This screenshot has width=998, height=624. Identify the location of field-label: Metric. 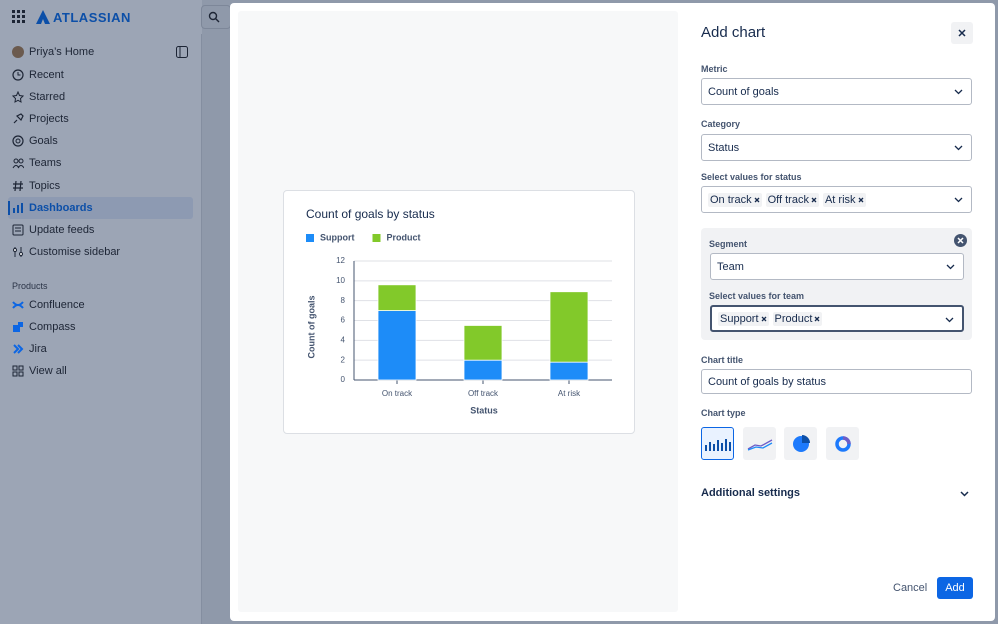
(714, 69).